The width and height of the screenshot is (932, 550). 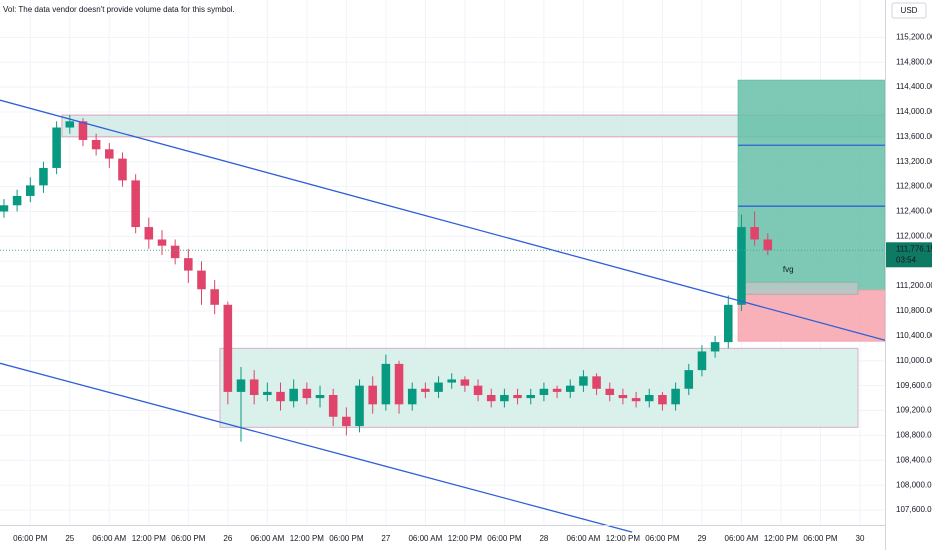 What do you see at coordinates (914, 335) in the screenshot?
I see `y-tick-label: 110,400.00` at bounding box center [914, 335].